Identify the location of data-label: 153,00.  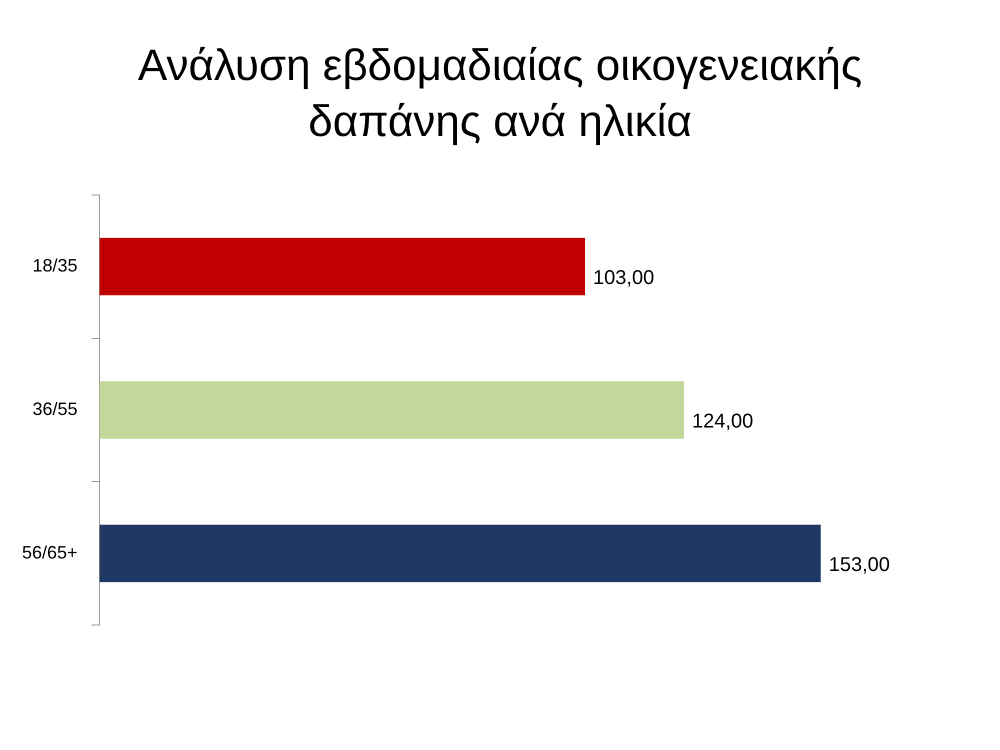
(859, 565).